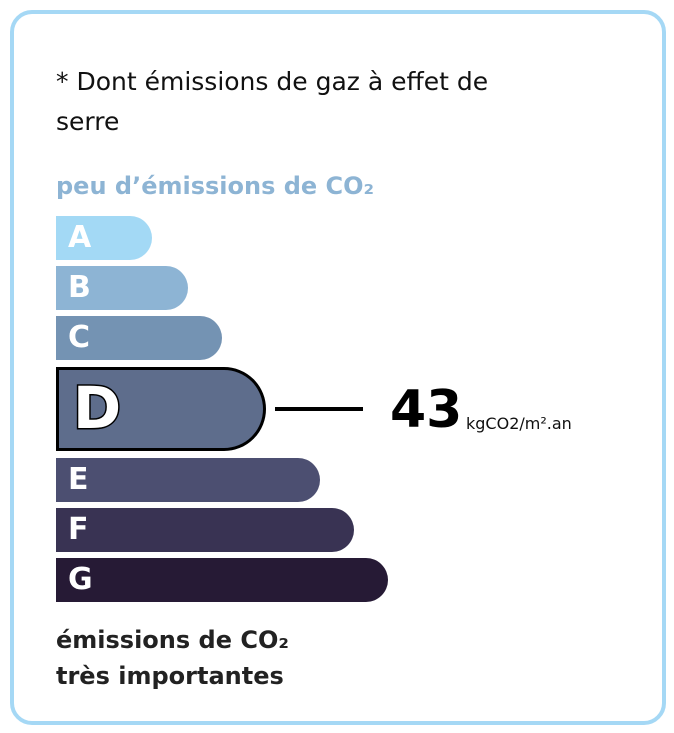 The image size is (674, 733). Describe the element at coordinates (188, 480) in the screenshot. I see `class-bar-e: E` at that location.